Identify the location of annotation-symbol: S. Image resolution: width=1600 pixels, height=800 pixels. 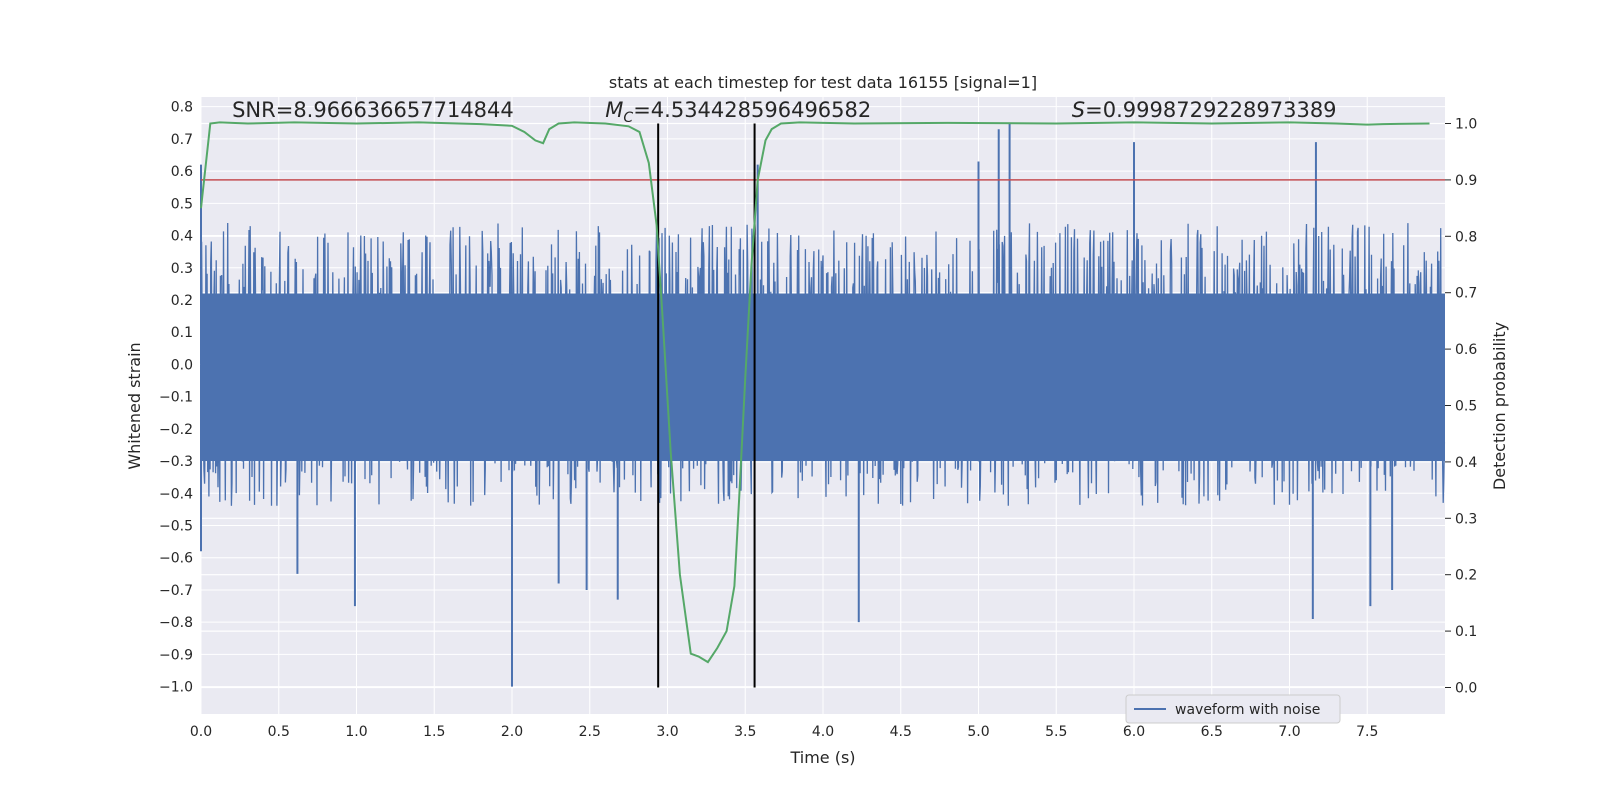
(1078, 110).